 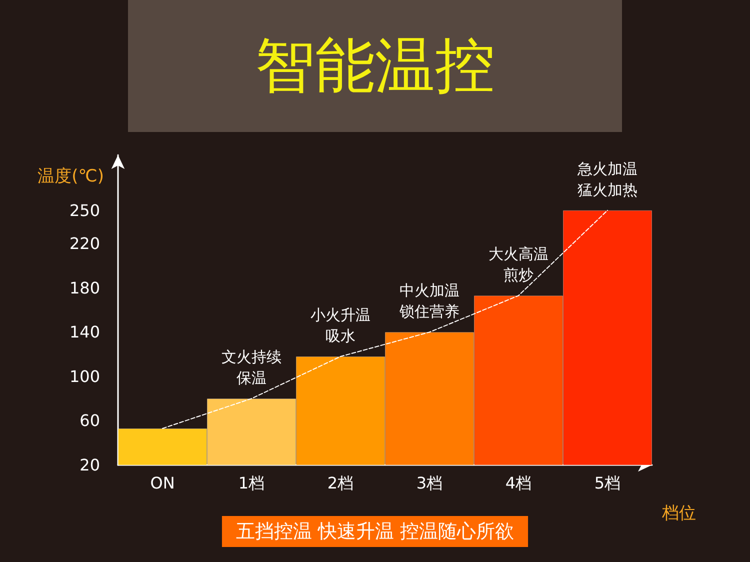 I want to click on y-tick-label: 140, so click(x=84, y=332).